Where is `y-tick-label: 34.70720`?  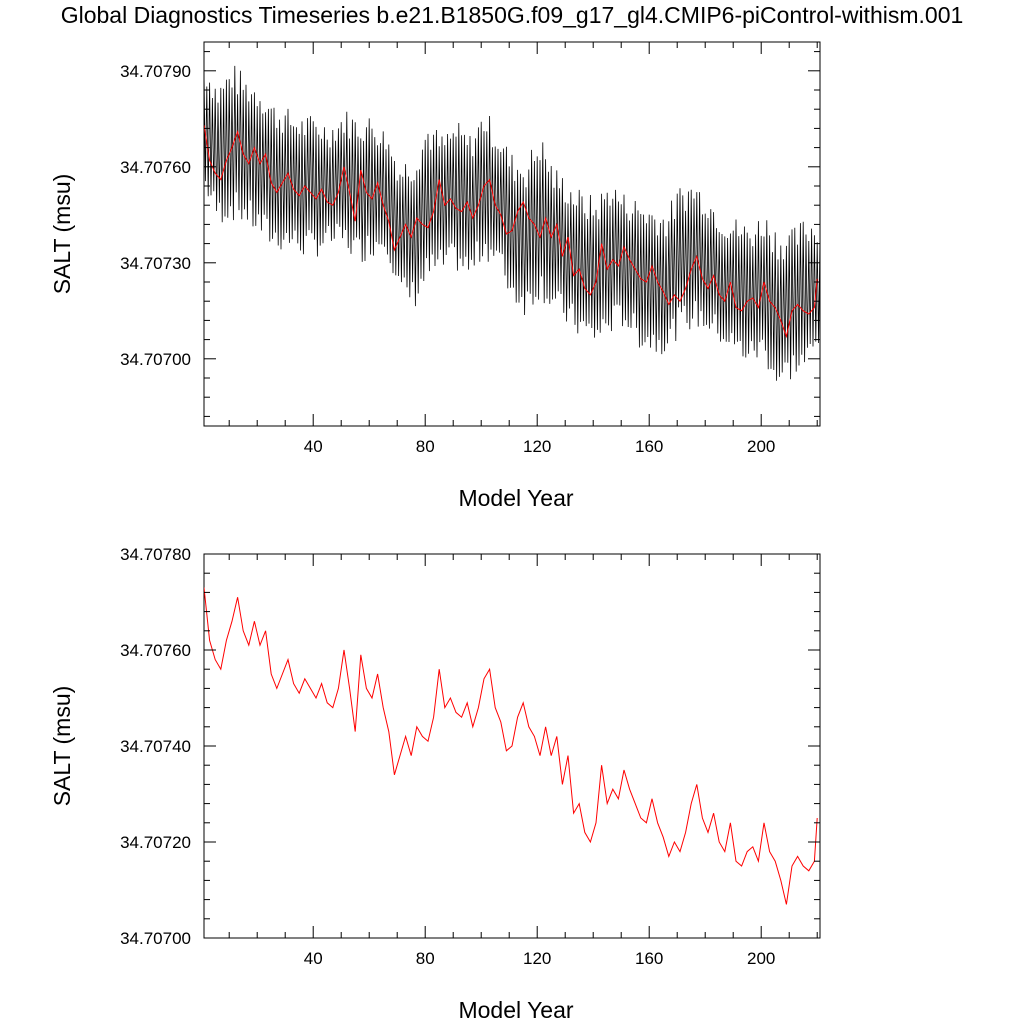 y-tick-label: 34.70720 is located at coordinates (155, 842).